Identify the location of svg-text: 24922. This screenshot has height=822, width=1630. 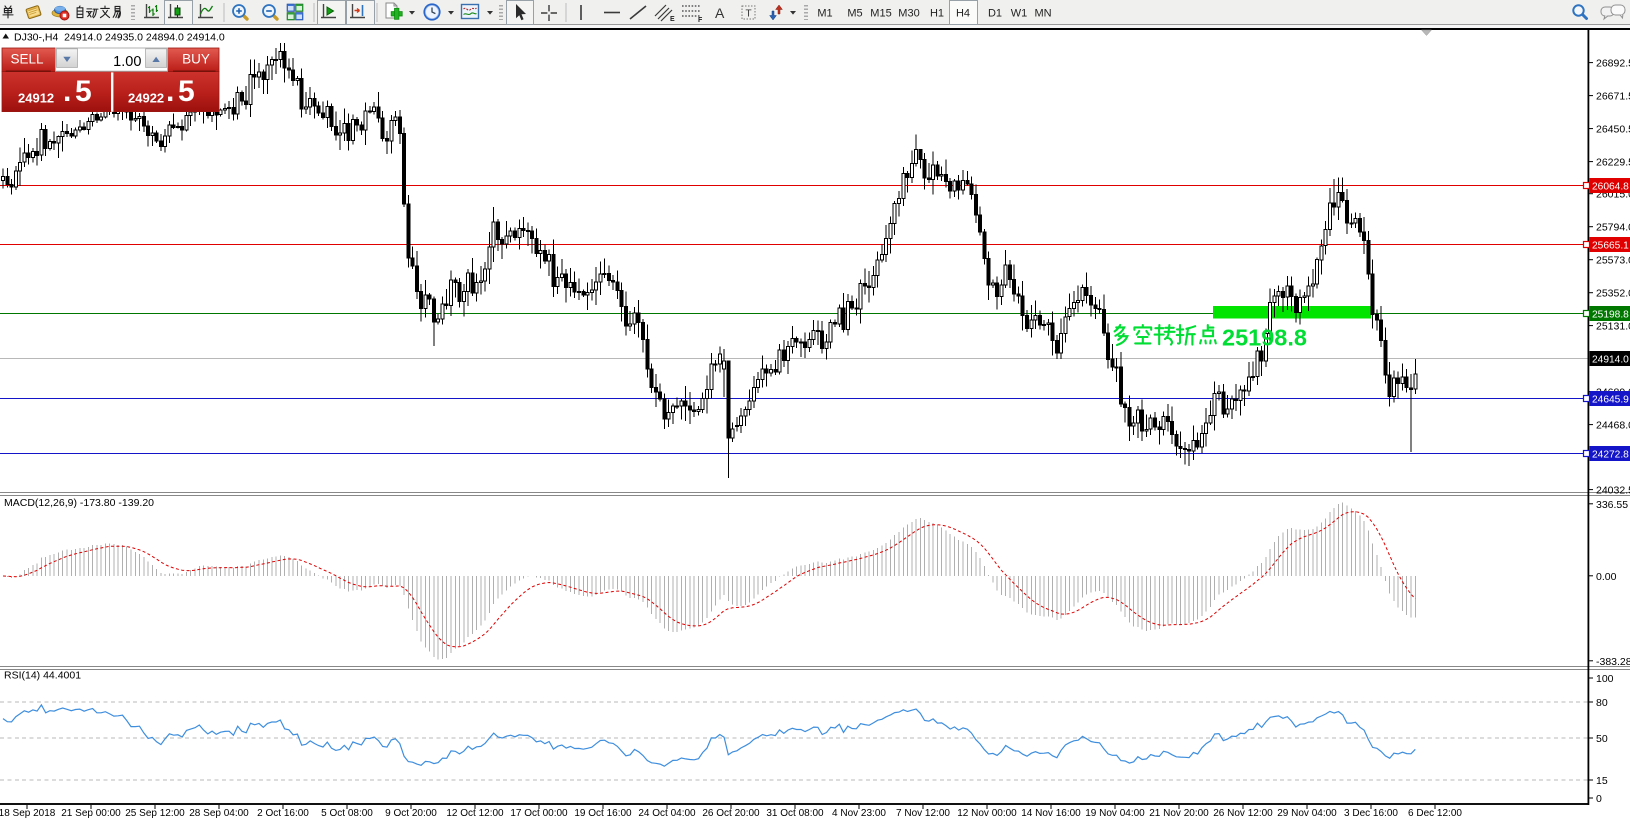
(146, 98).